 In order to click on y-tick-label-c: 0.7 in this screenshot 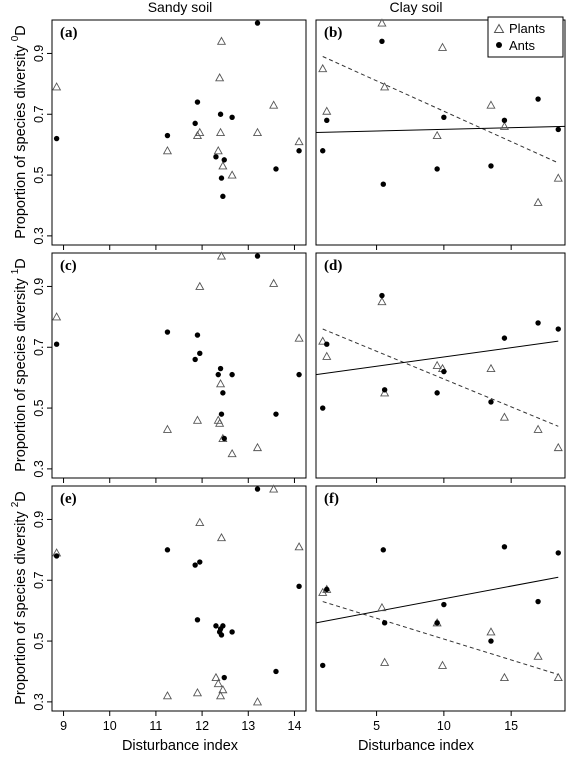, I will do `click(39, 347)`.